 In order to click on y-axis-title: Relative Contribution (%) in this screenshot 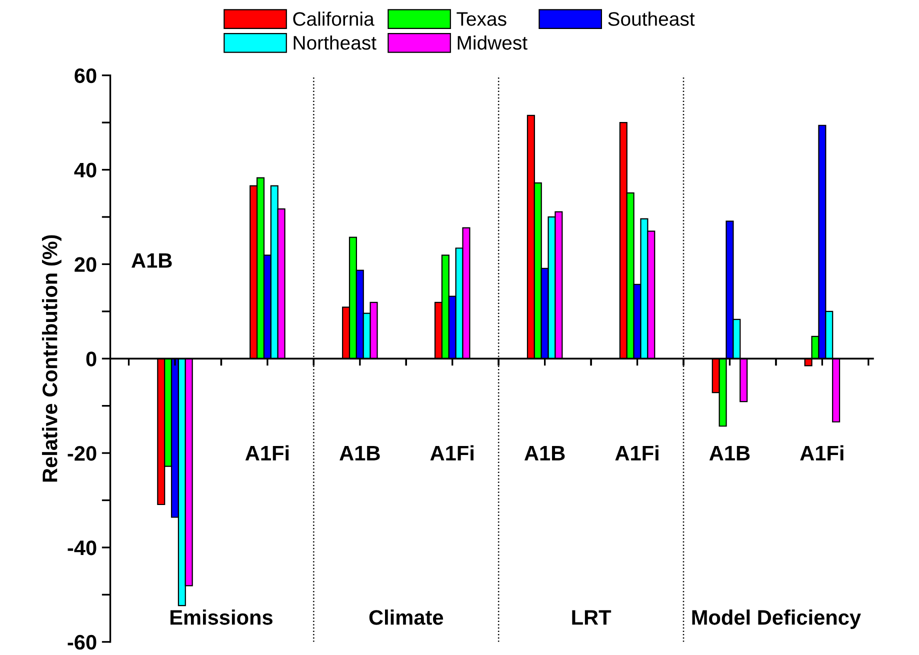, I will do `click(52, 358)`.